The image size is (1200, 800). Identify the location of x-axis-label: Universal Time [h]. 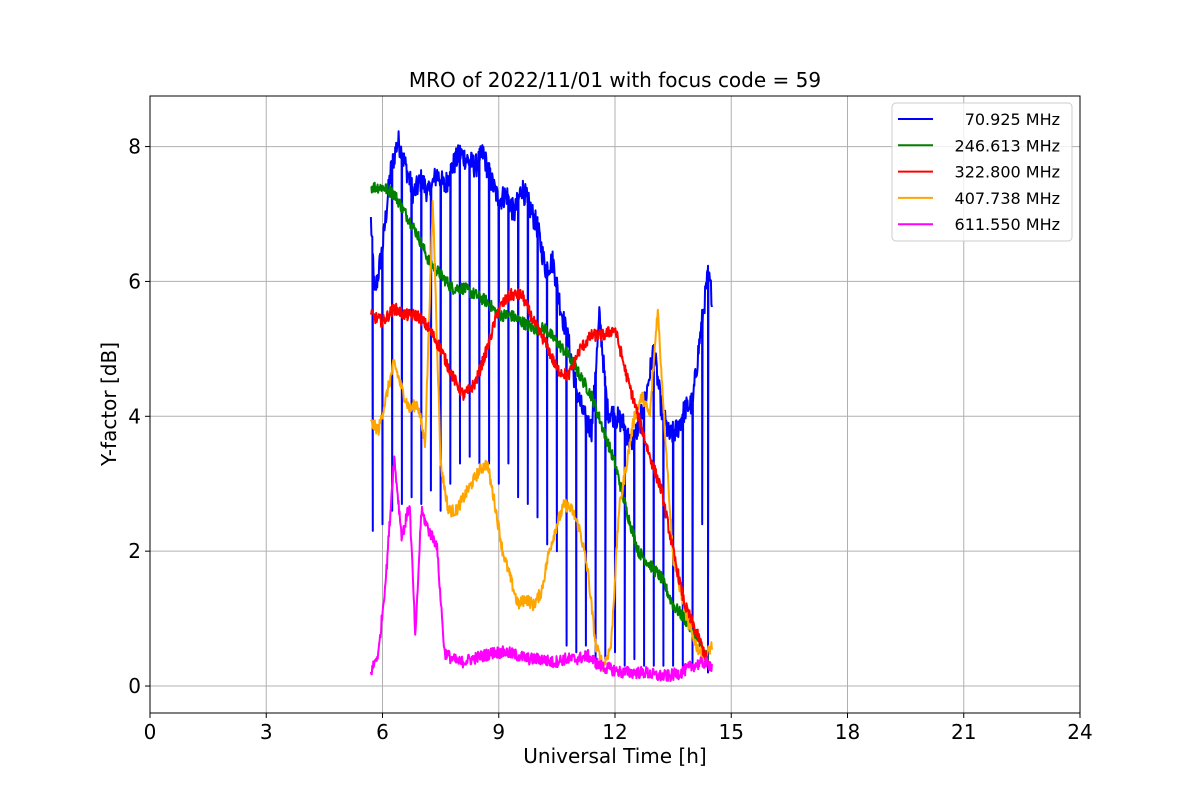
(614, 756).